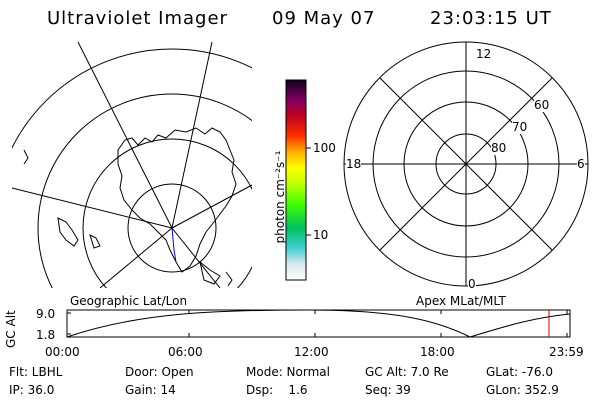  I want to click on info-gain: Gain: 14, so click(150, 390).